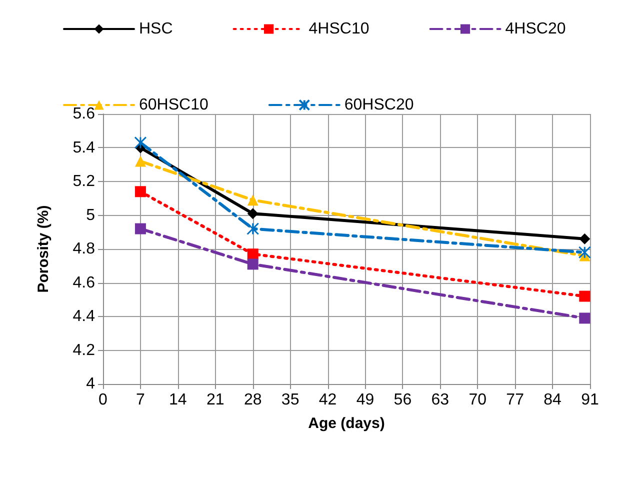 Image resolution: width=628 pixels, height=483 pixels. Describe the element at coordinates (156, 29) in the screenshot. I see `legend-label: HSC` at that location.